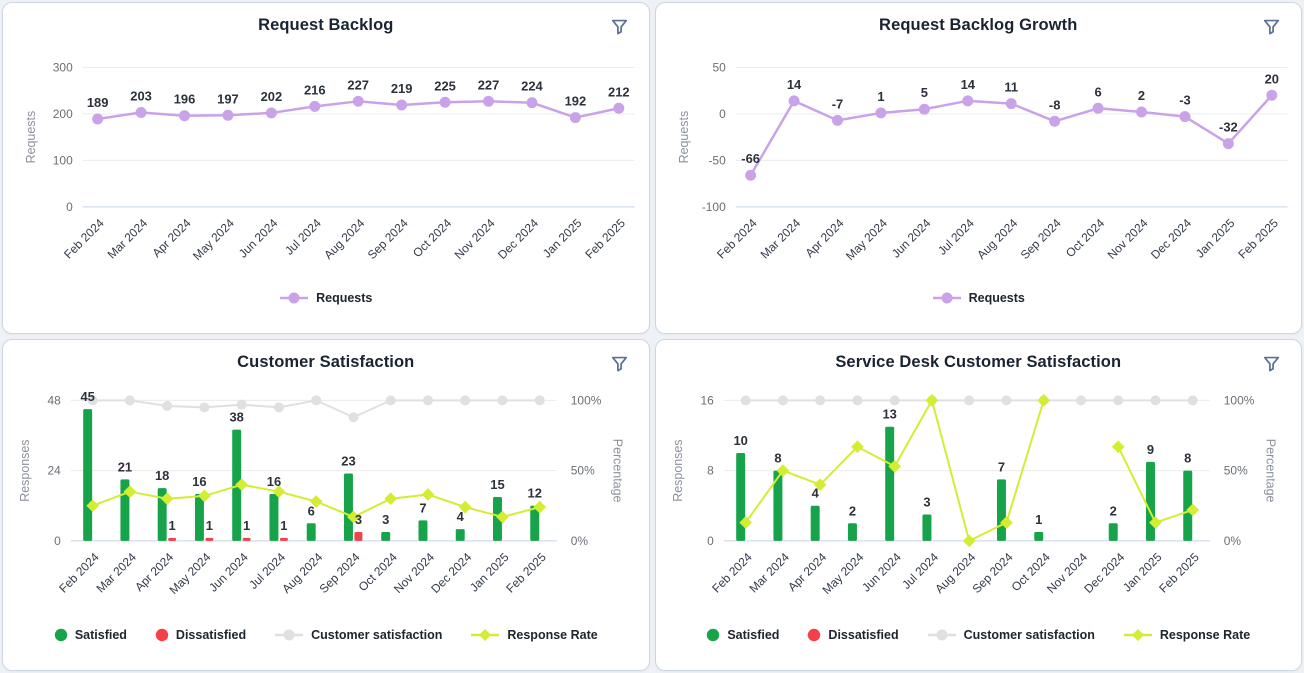 This screenshot has height=673, width=1304. I want to click on svg-text: -8, so click(1054, 104).